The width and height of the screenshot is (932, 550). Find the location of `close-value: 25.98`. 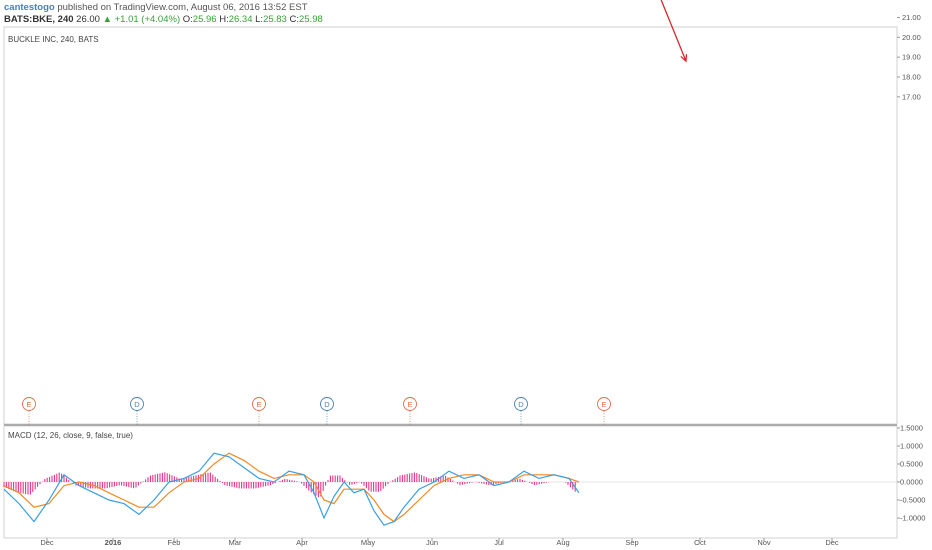

close-value: 25.98 is located at coordinates (310, 19).